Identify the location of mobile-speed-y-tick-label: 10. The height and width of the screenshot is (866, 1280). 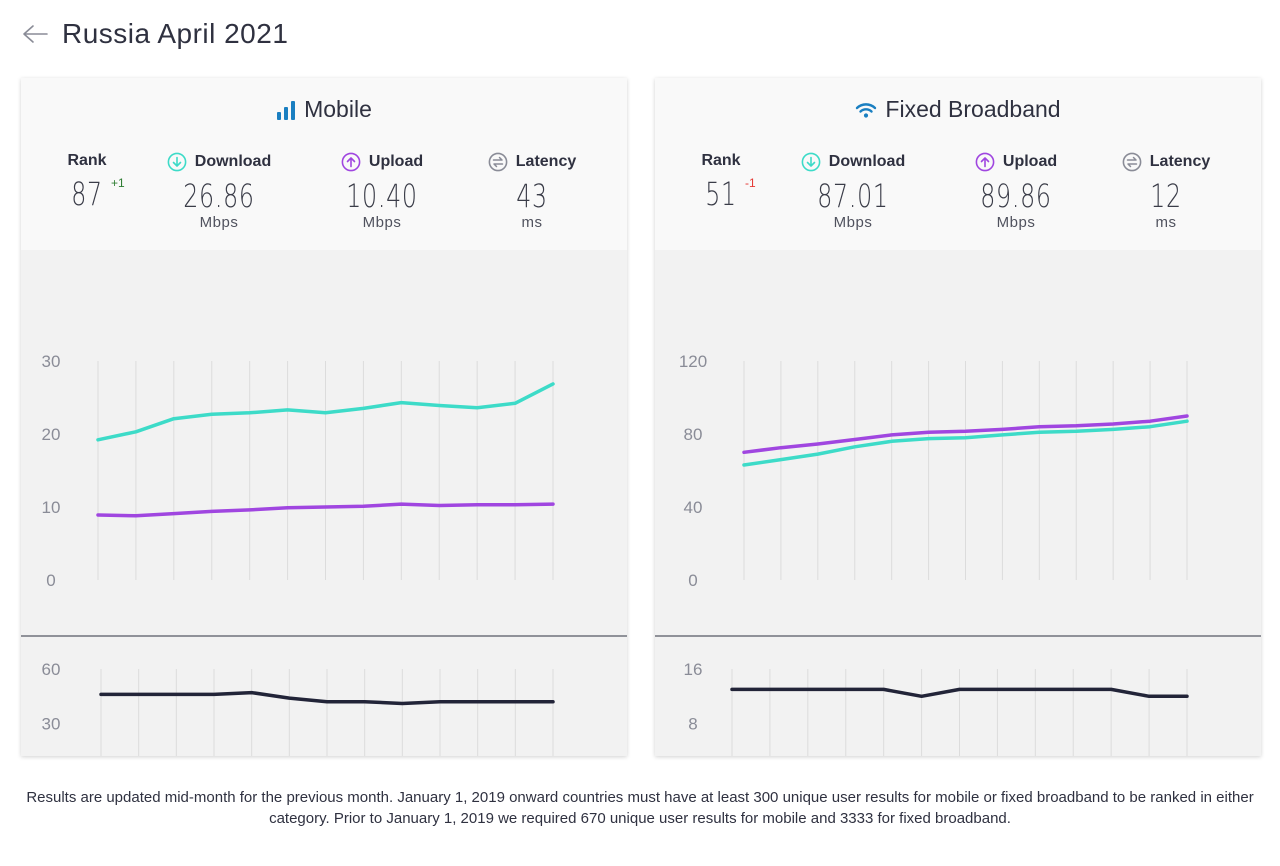
(51, 507).